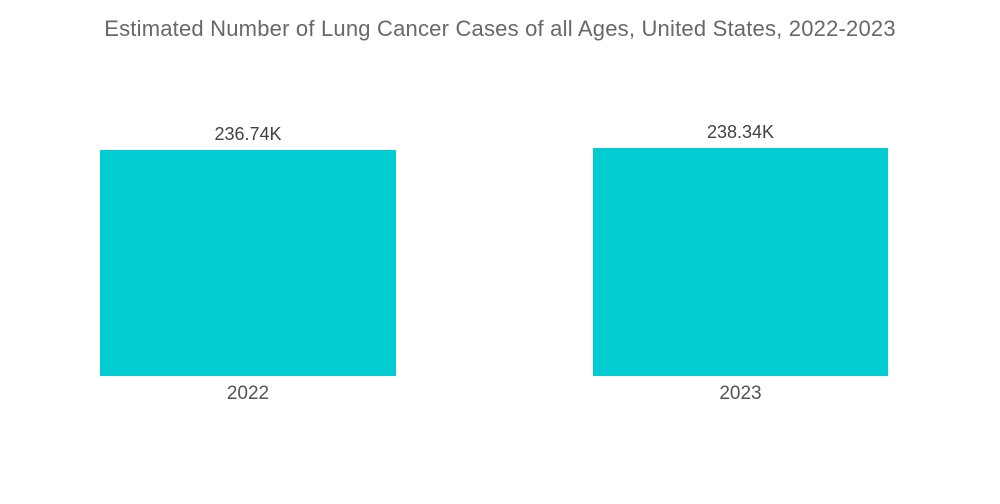 The image size is (1000, 504). Describe the element at coordinates (248, 393) in the screenshot. I see `category-label-2022: 2022` at that location.